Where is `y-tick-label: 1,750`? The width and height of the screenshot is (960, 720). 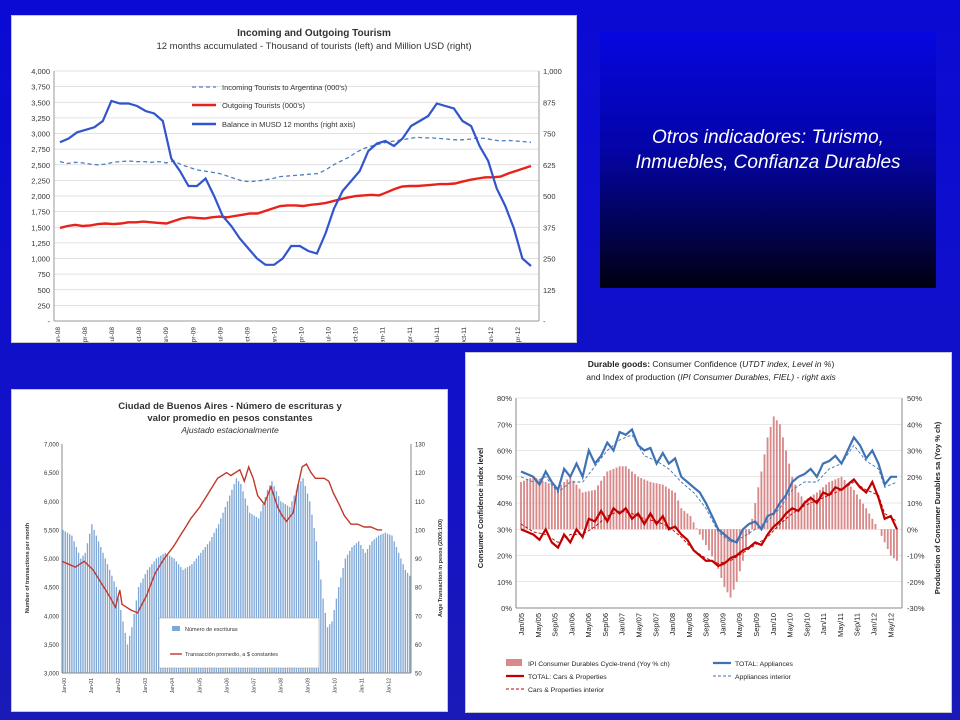 y-tick-label: 1,750 is located at coordinates (40, 212).